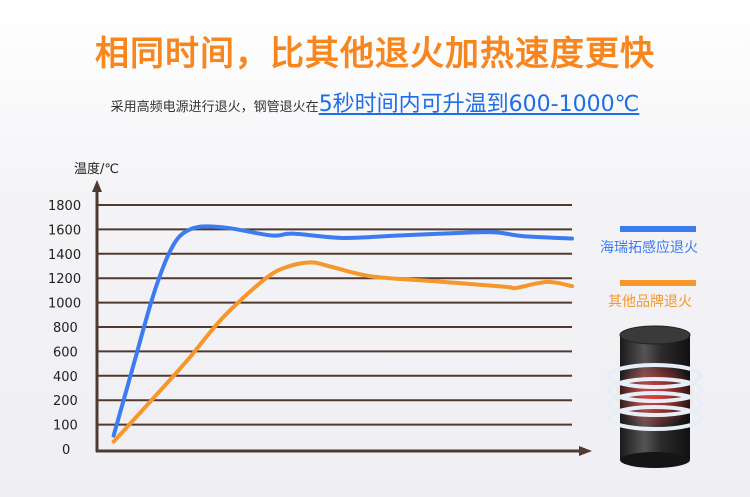 Image resolution: width=750 pixels, height=497 pixels. I want to click on subtitle-prefix: 采用高频电源进行退火，钢管退火在, so click(214, 107).